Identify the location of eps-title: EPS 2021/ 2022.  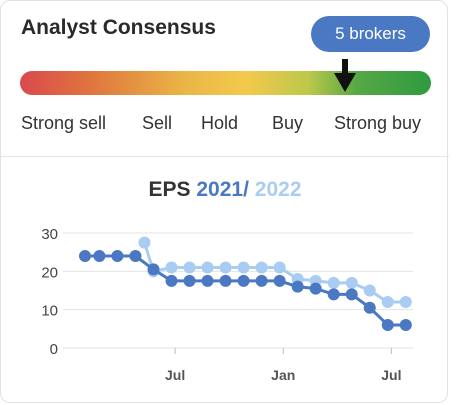
(225, 190).